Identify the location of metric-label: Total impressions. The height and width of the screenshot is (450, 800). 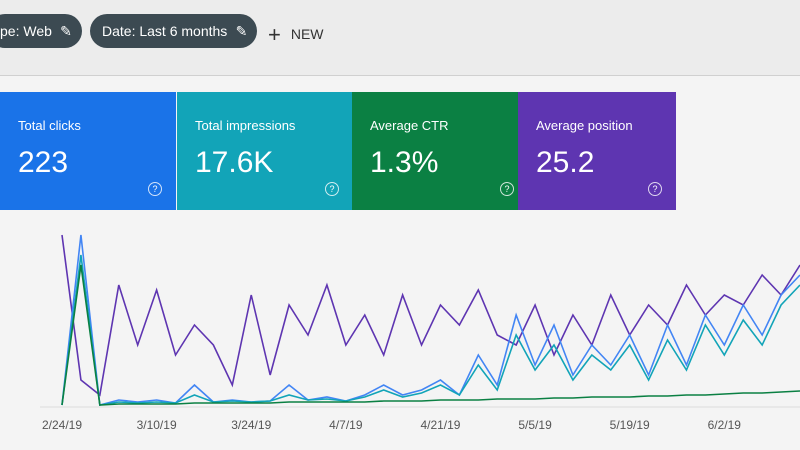
(245, 125).